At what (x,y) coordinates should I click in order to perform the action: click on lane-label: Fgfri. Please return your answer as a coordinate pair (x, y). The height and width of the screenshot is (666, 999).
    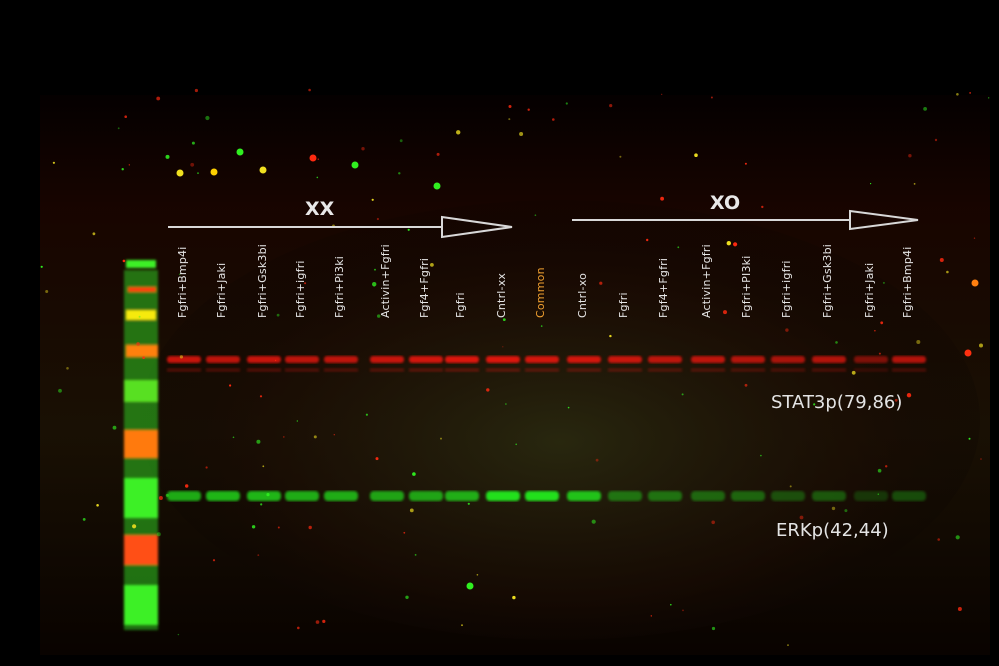
    Looking at the image, I should click on (623, 305).